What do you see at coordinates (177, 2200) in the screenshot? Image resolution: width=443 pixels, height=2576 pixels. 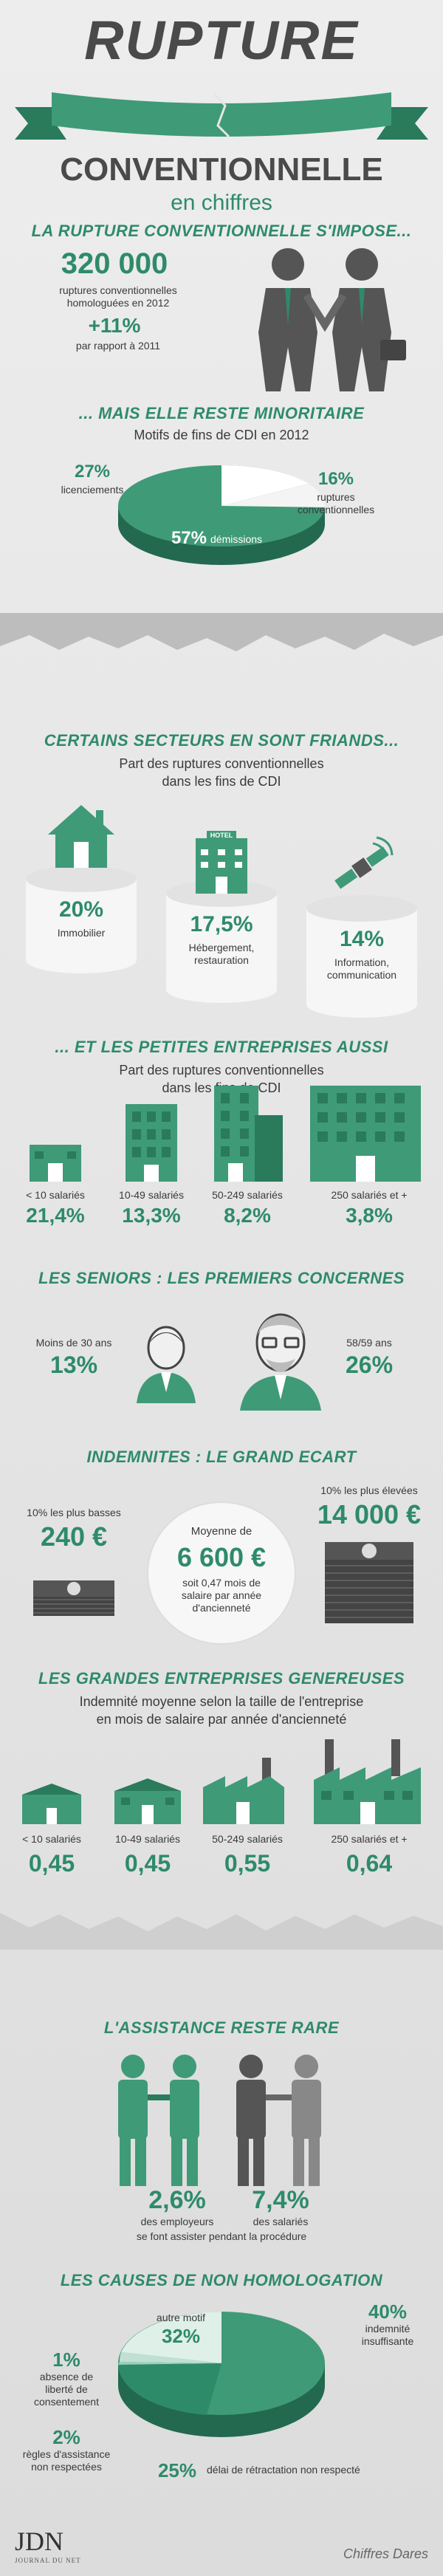 I see `s8-employers-value: 2,6%` at bounding box center [177, 2200].